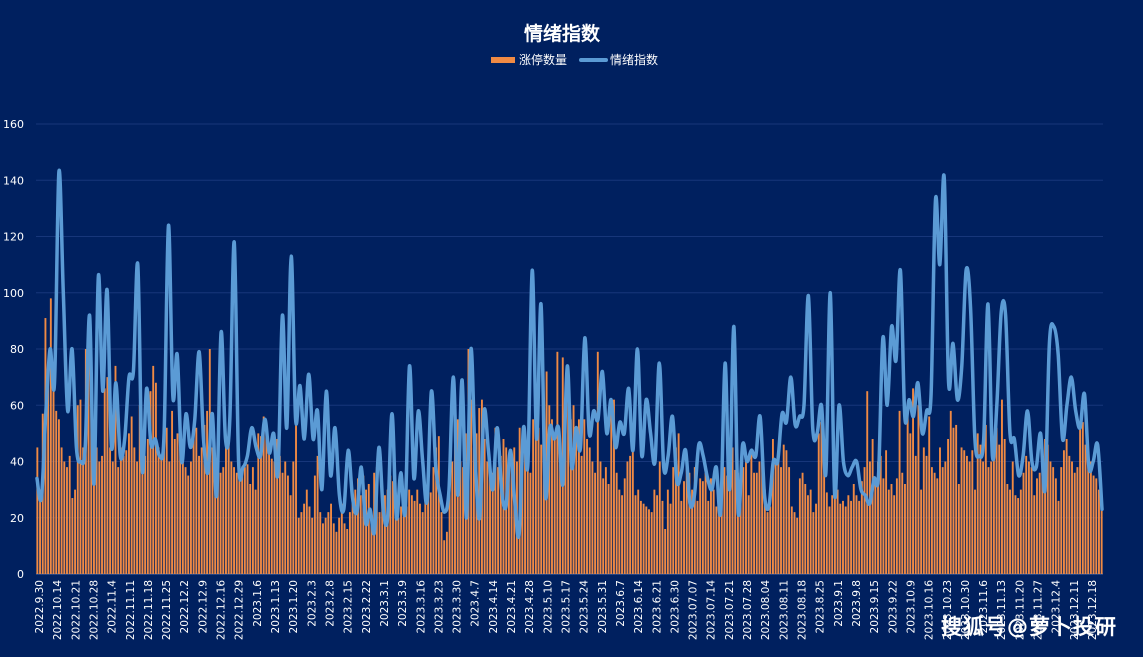  I want to click on x-tick-label: 2023.3.9, so click(403, 603).